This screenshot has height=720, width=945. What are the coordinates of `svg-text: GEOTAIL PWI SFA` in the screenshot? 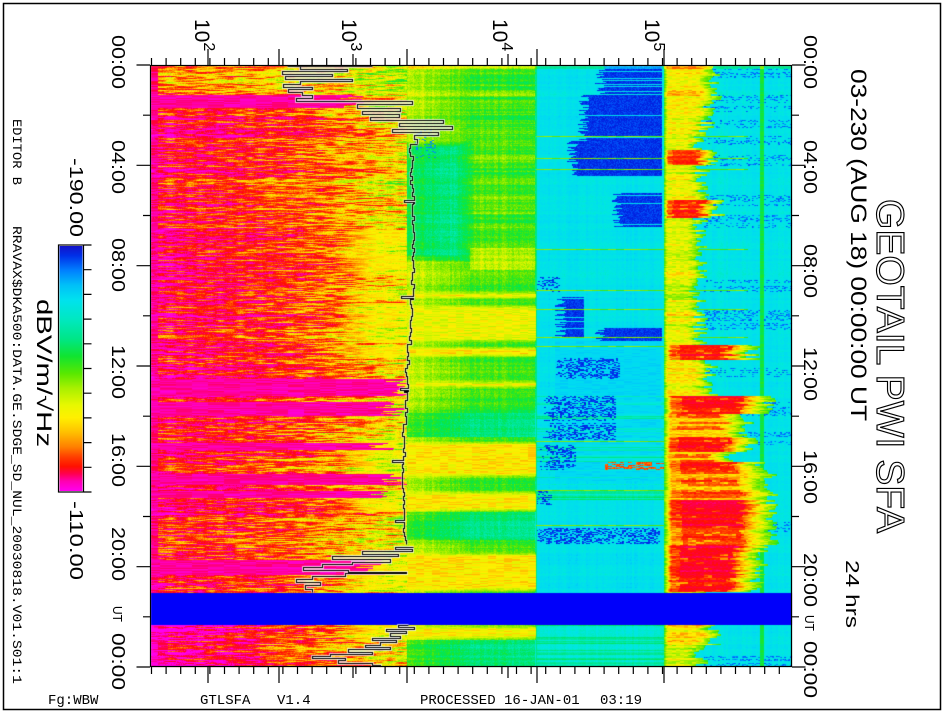 It's located at (889, 366).